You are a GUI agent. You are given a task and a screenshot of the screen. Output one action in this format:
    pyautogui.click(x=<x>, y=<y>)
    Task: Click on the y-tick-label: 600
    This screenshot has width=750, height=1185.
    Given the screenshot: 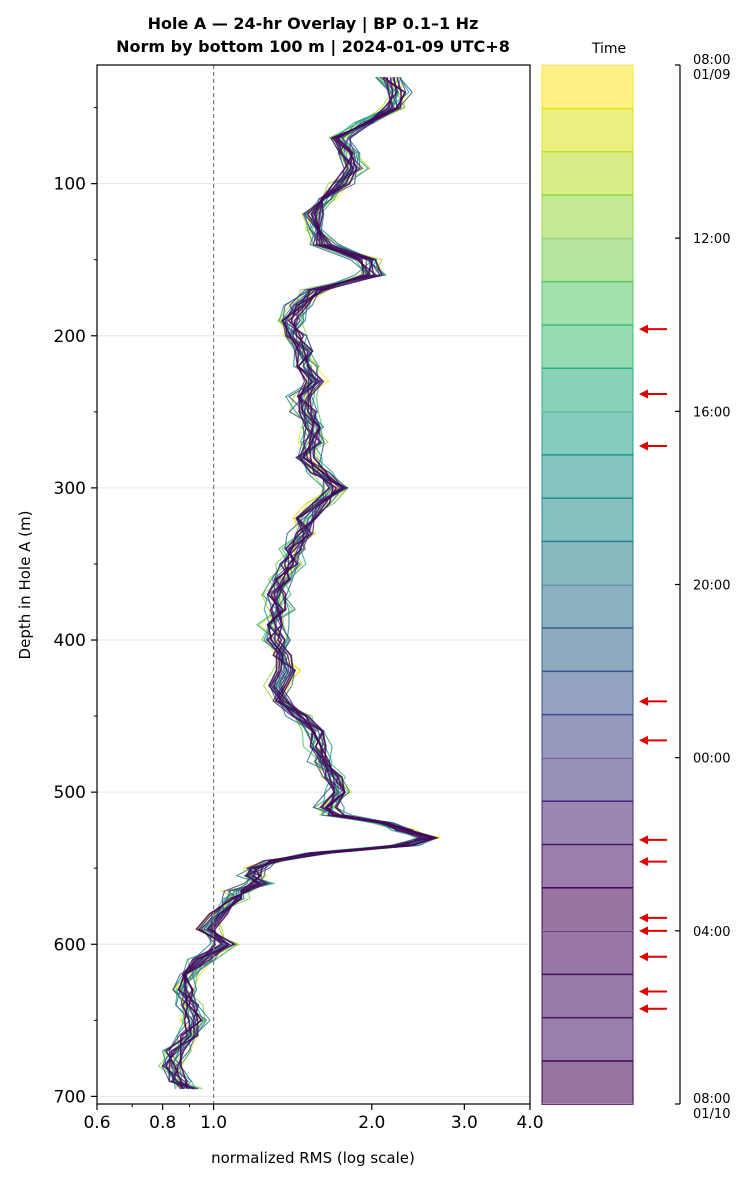 What is the action you would take?
    pyautogui.click(x=70, y=945)
    